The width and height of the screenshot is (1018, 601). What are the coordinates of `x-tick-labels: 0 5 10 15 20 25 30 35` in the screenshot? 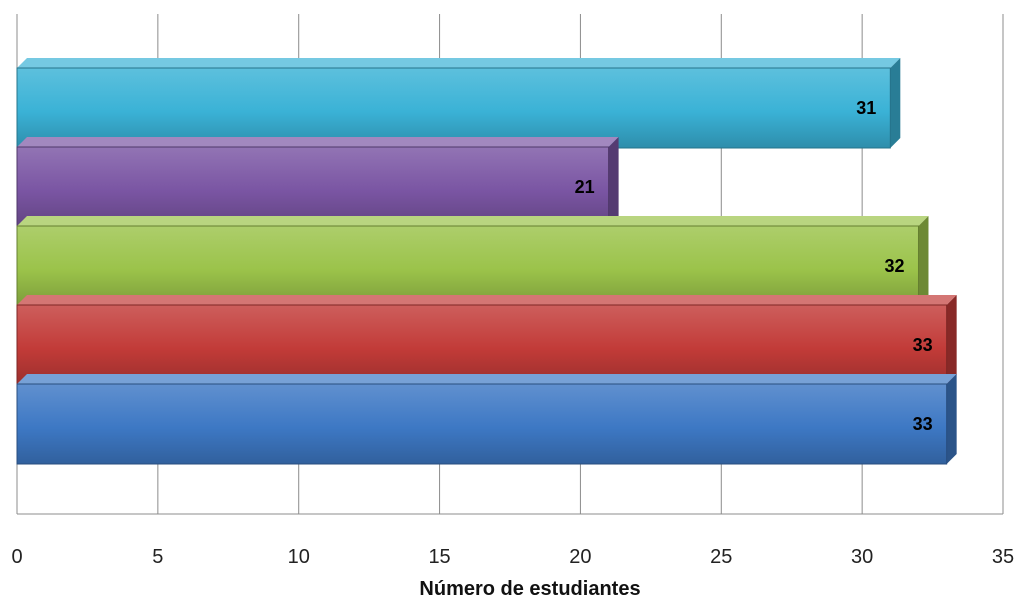 It's located at (512, 557).